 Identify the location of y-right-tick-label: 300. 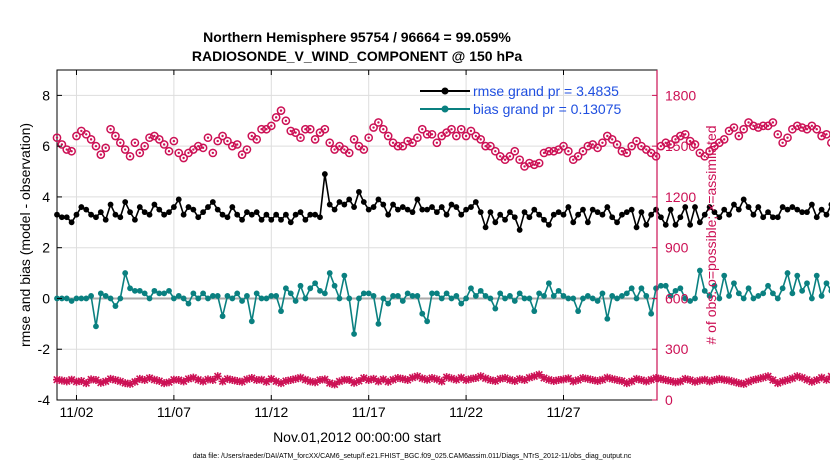
(677, 349).